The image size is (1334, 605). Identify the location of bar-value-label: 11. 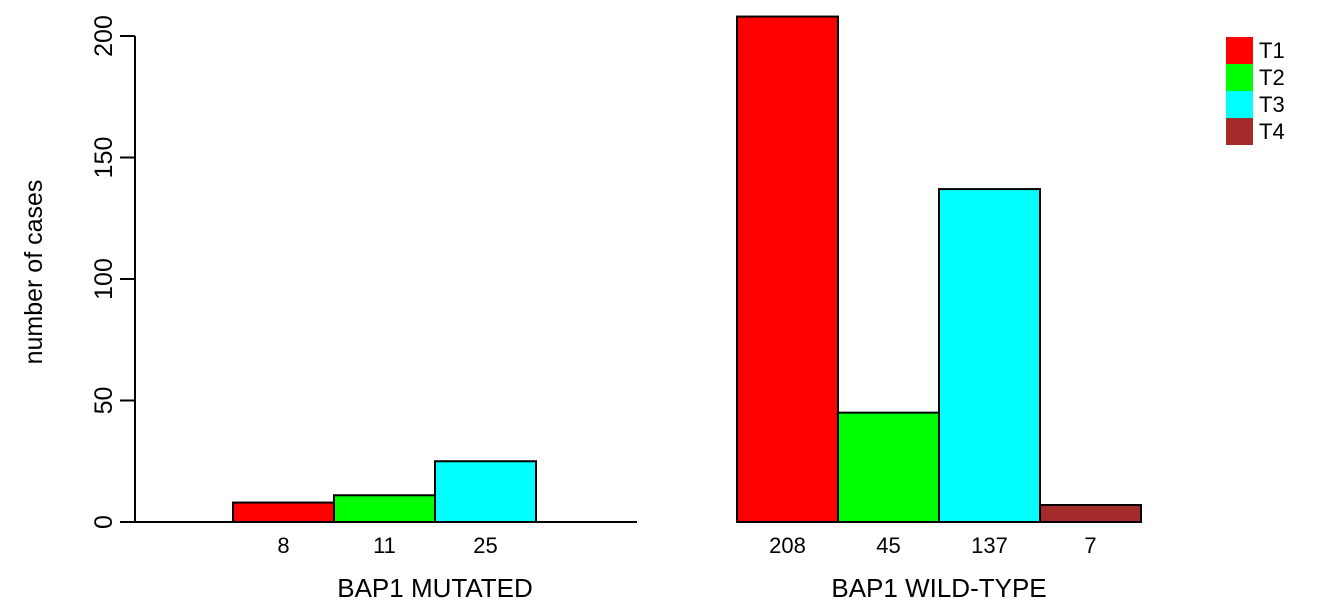
(384, 545).